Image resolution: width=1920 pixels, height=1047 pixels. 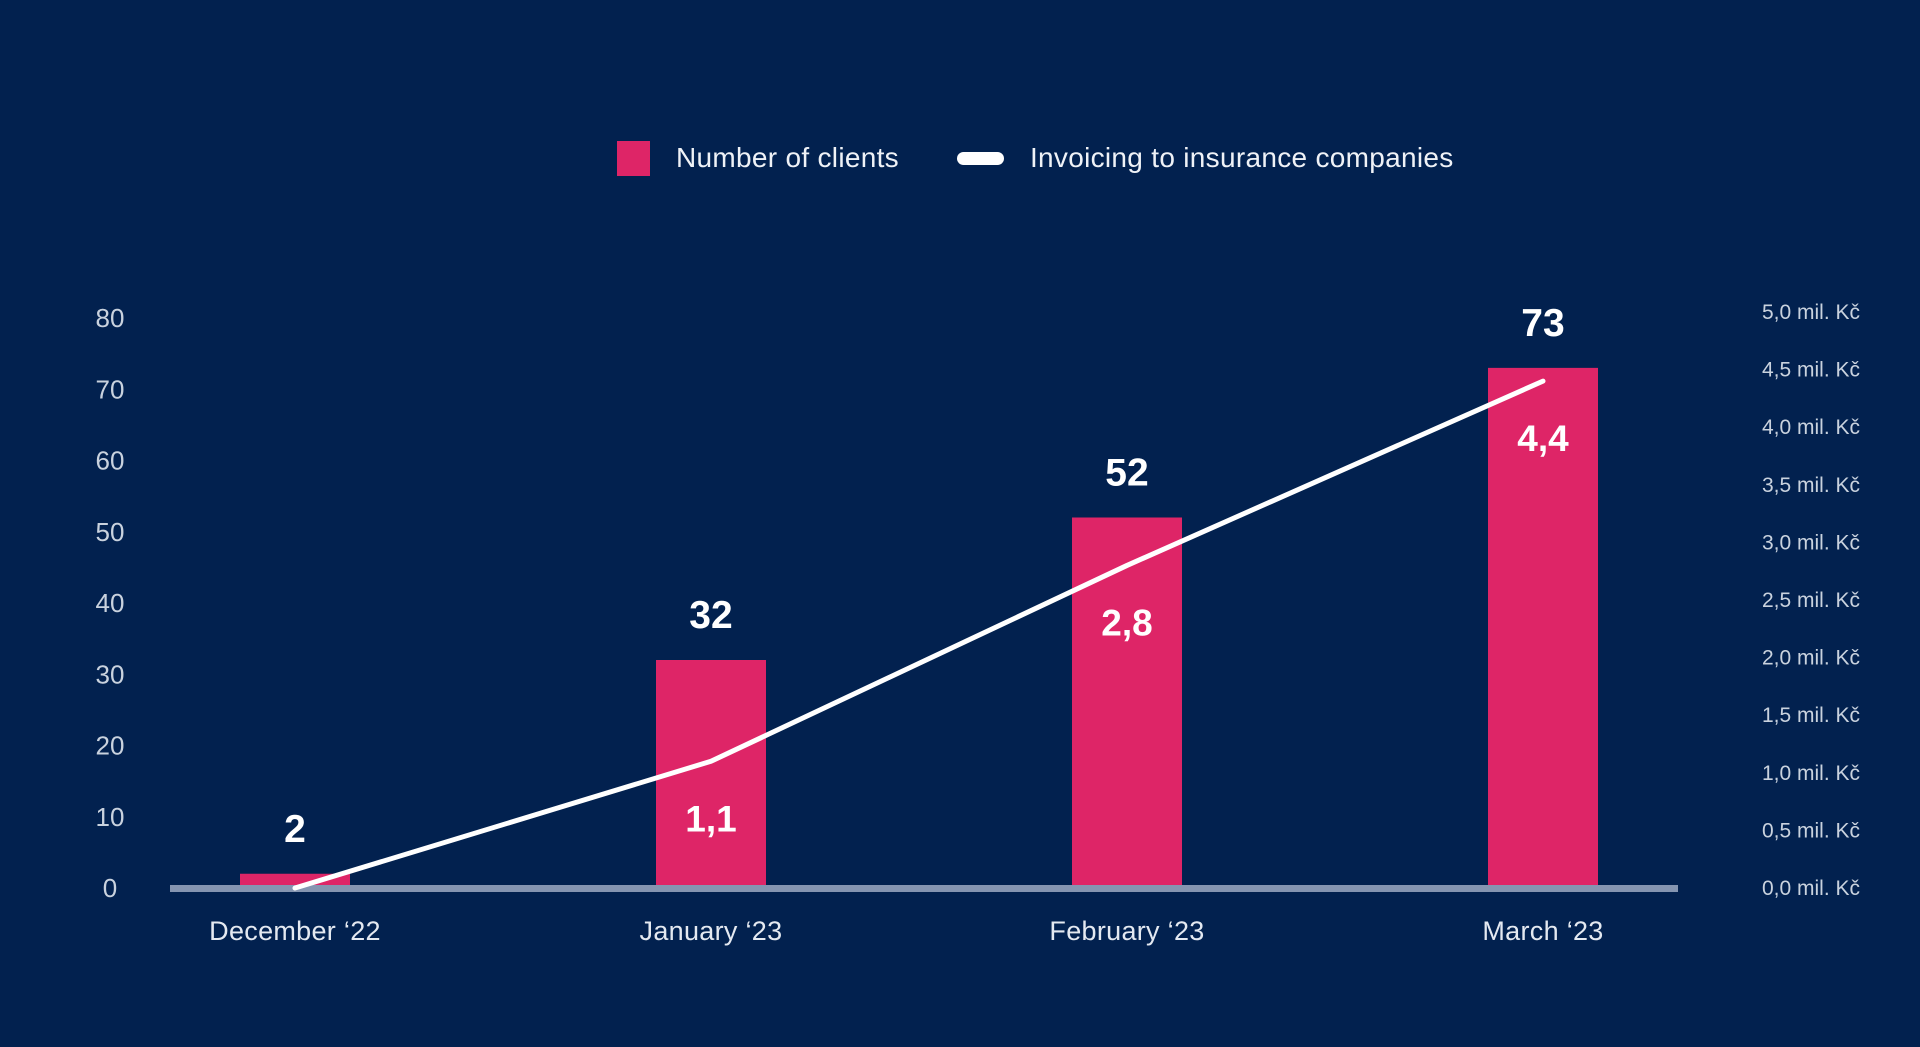 I want to click on x-axis-label-0: December ‘22, so click(x=295, y=931).